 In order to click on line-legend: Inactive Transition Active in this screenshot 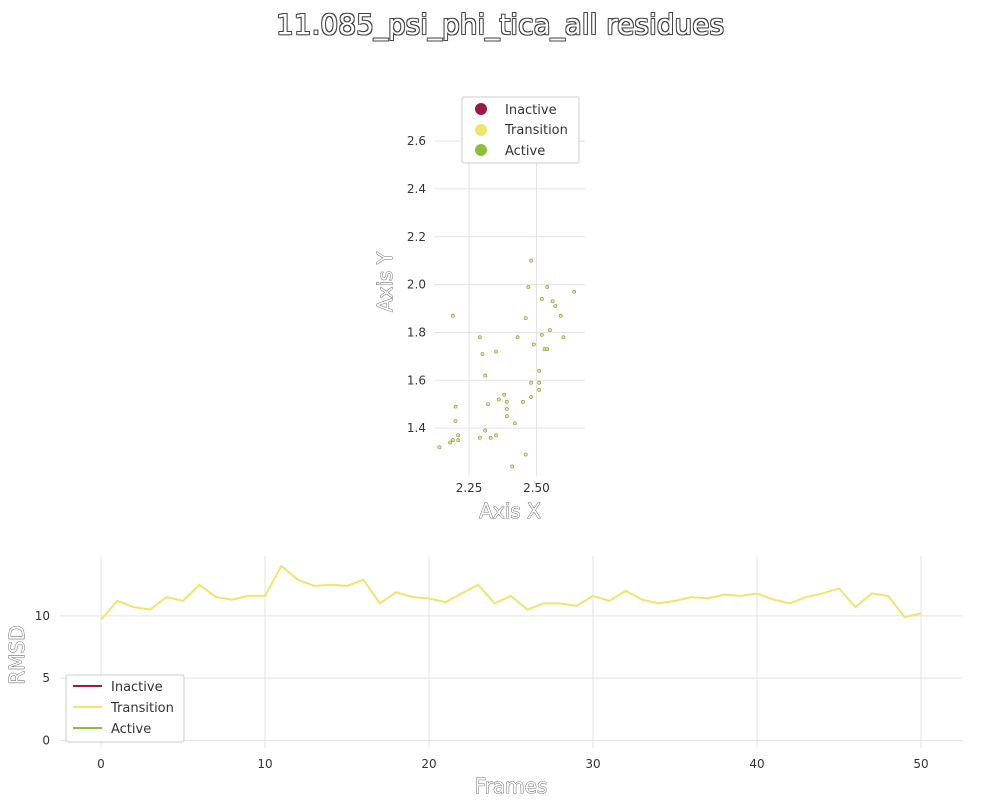, I will do `click(125, 708)`.